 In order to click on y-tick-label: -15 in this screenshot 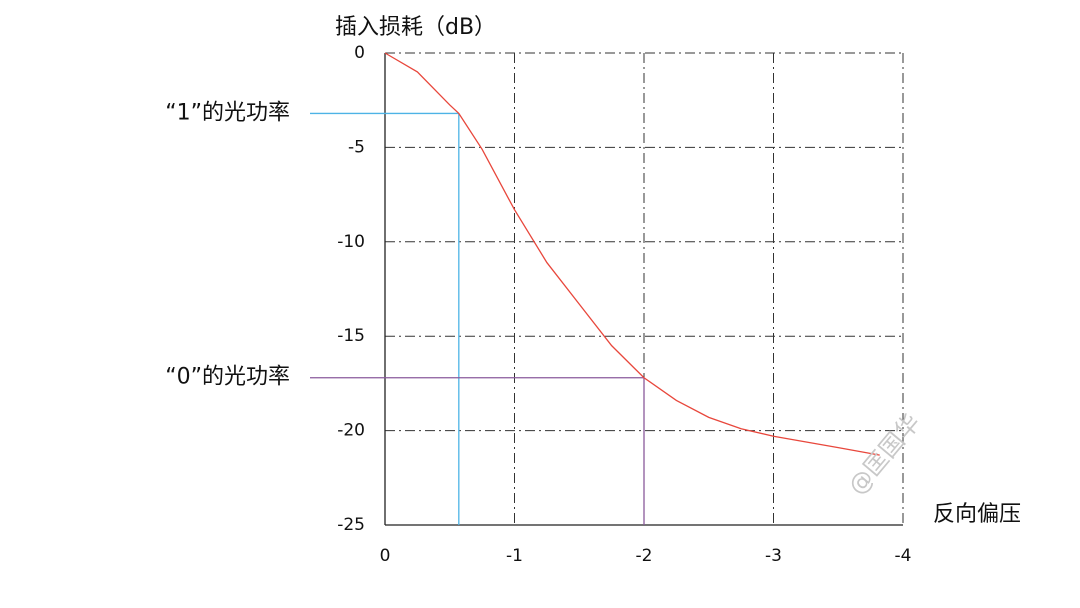, I will do `click(351, 336)`.